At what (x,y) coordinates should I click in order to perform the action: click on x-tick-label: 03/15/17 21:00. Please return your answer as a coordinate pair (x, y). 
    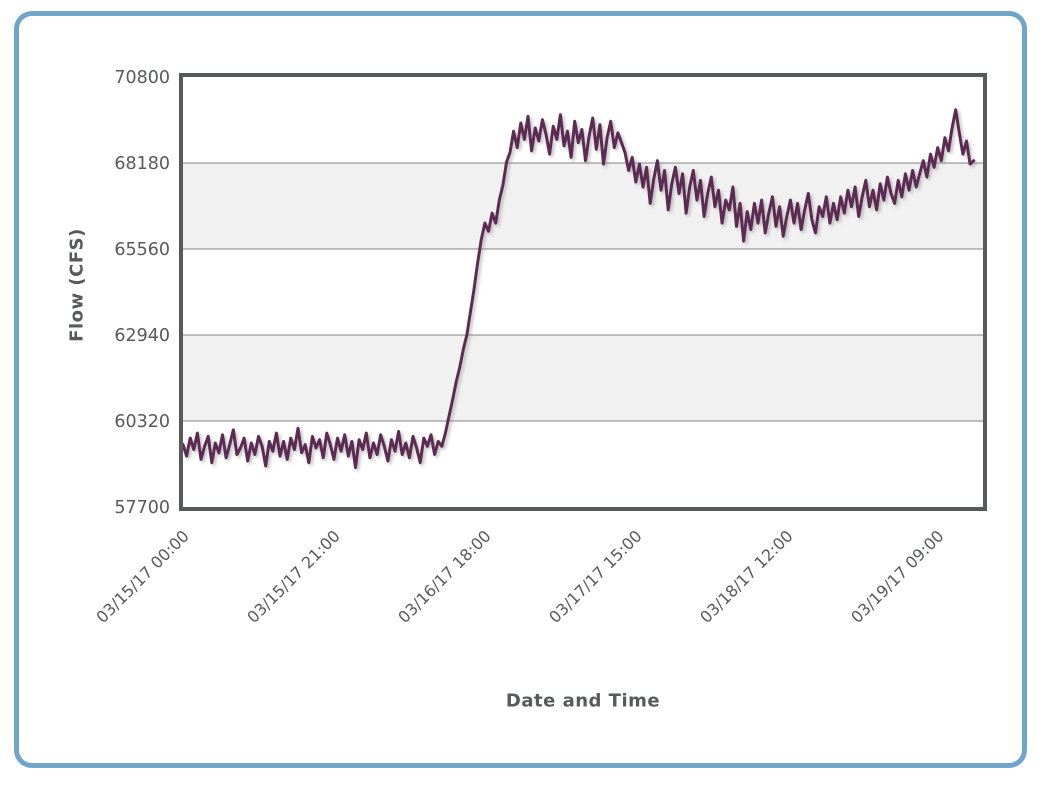
    Looking at the image, I should click on (293, 576).